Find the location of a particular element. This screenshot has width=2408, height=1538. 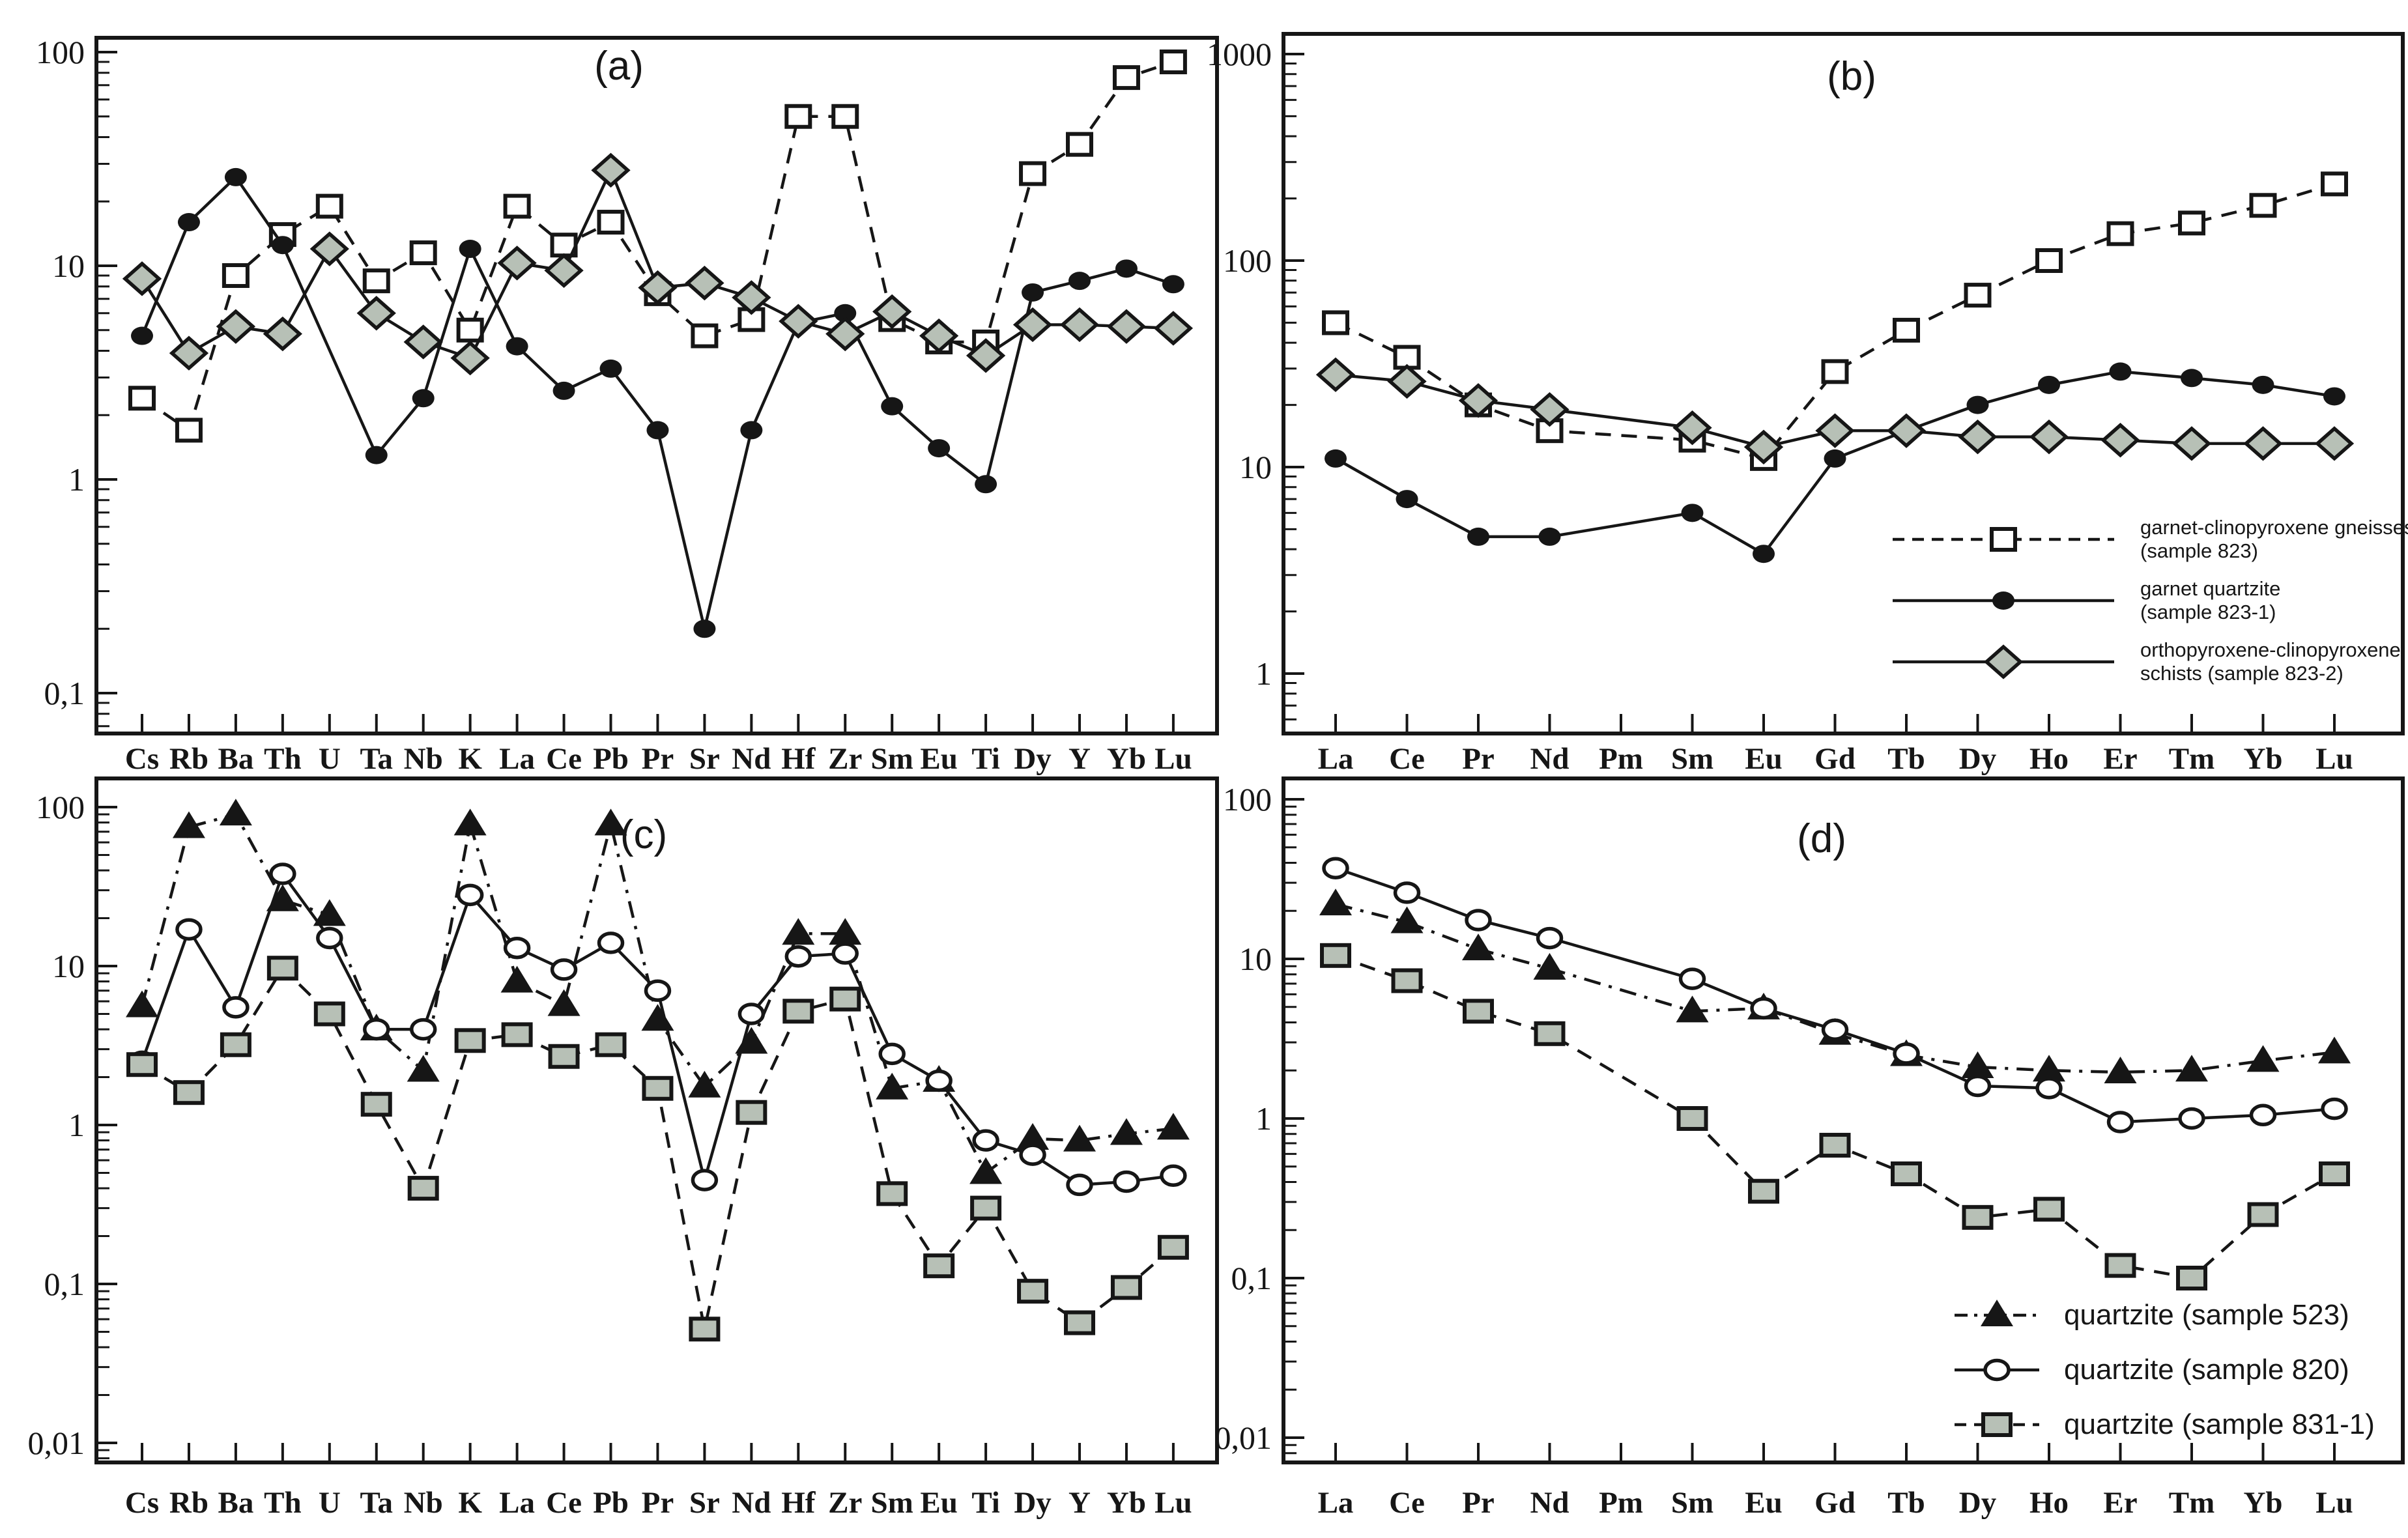

panel-letter: (b) is located at coordinates (1851, 76).